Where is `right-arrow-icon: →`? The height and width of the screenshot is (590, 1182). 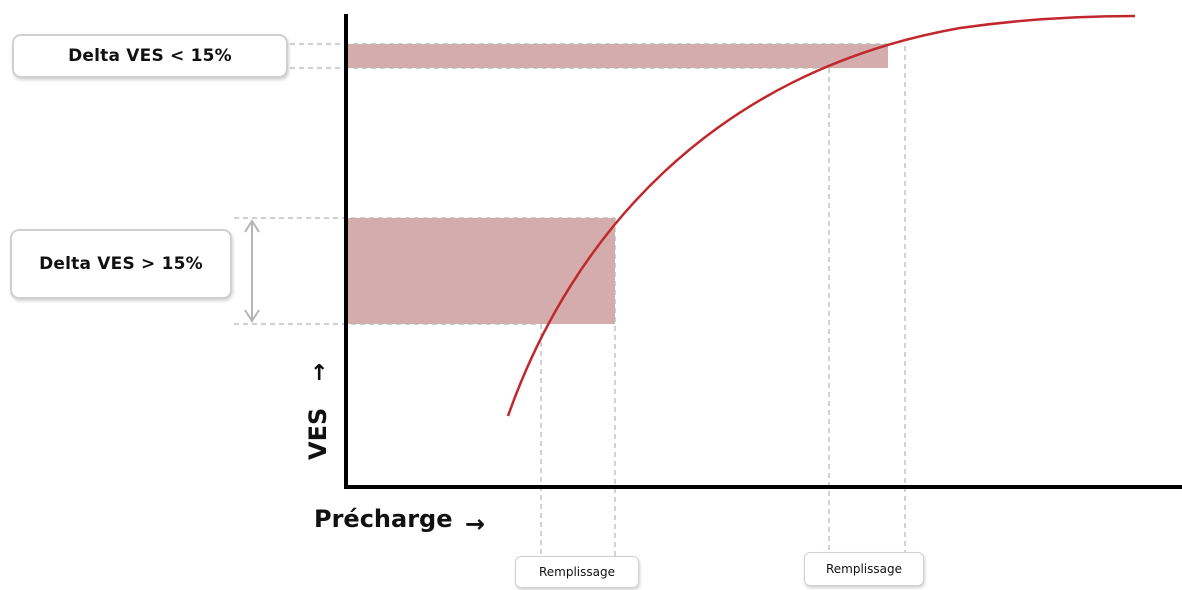 right-arrow-icon: → is located at coordinates (474, 524).